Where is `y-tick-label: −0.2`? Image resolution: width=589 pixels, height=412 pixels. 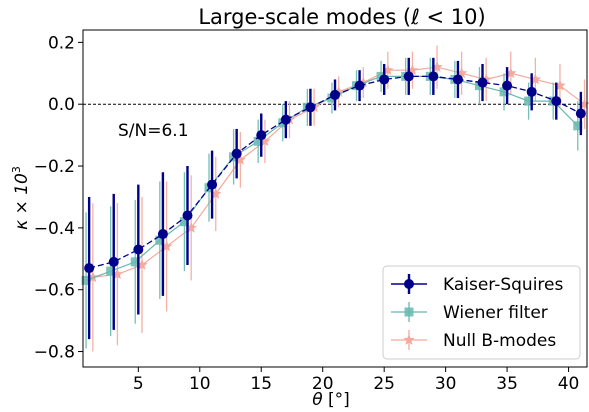 y-tick-label: −0.2 is located at coordinates (54, 167).